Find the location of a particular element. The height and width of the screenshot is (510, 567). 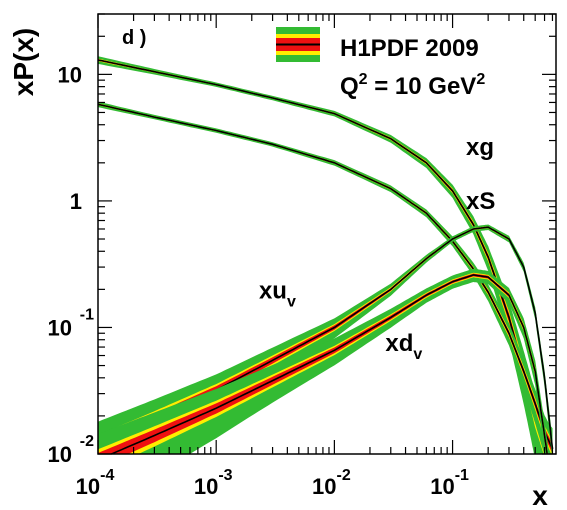

panel-label: d ) is located at coordinates (134, 38).